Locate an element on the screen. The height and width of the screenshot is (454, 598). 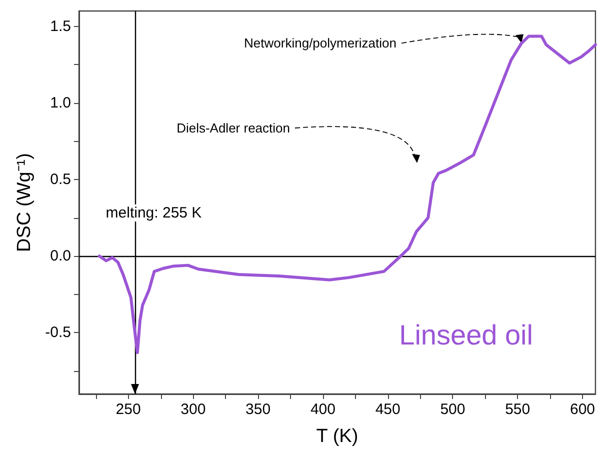
x-tick-label: 450 is located at coordinates (387, 409).